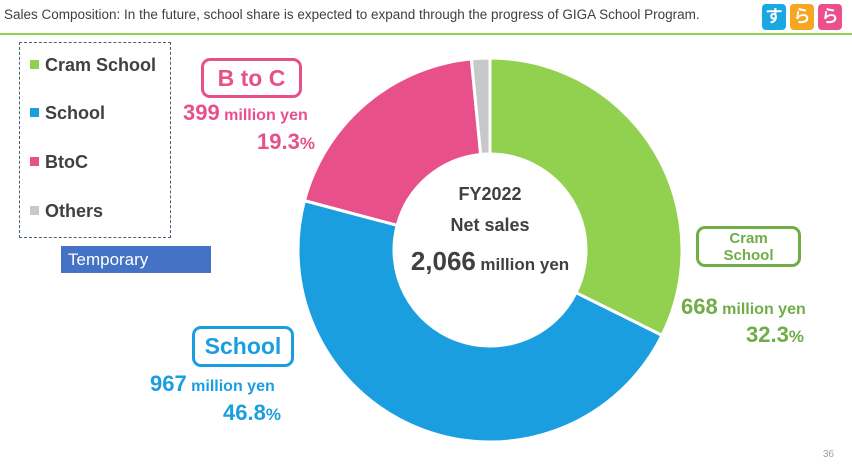 Image resolution: width=852 pixels, height=467 pixels. Describe the element at coordinates (95, 140) in the screenshot. I see `chart-legend: Cram School School BtoC Others` at that location.